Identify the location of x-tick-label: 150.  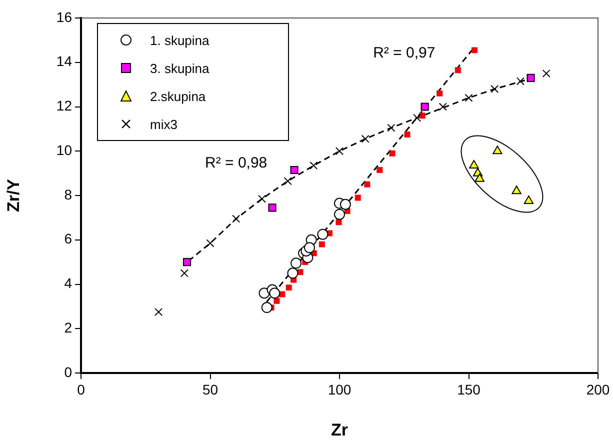
(469, 389).